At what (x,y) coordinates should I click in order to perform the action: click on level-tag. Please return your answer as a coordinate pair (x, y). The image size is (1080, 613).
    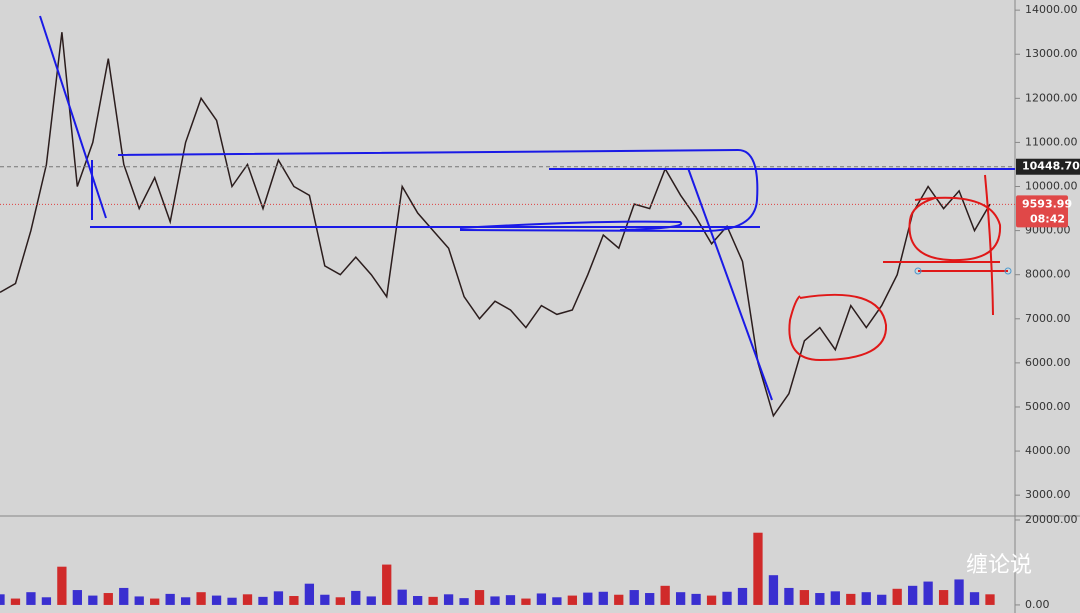
    Looking at the image, I should click on (1048, 166).